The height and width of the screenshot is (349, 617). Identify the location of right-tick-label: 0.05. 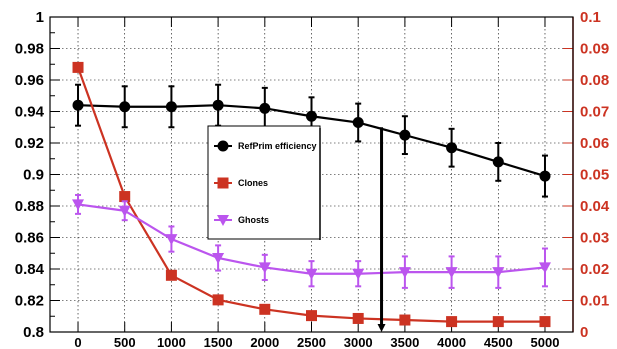
(594, 175).